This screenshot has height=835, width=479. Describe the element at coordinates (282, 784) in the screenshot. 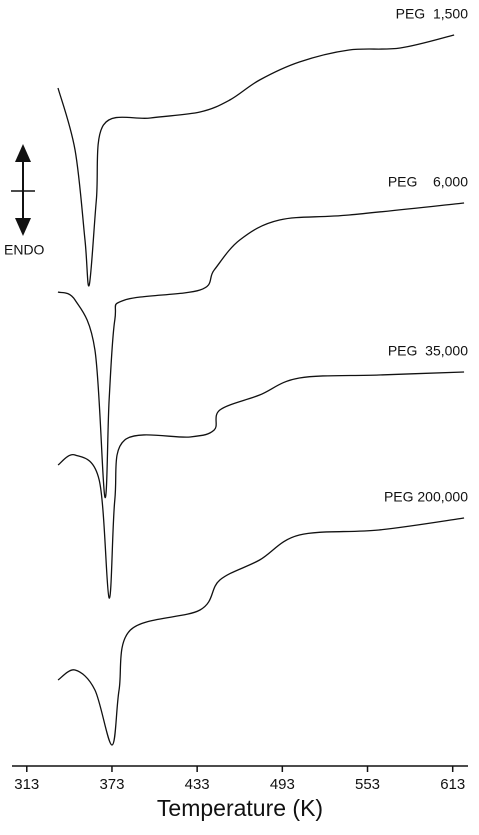

I see `x-tick-label: 493` at that location.